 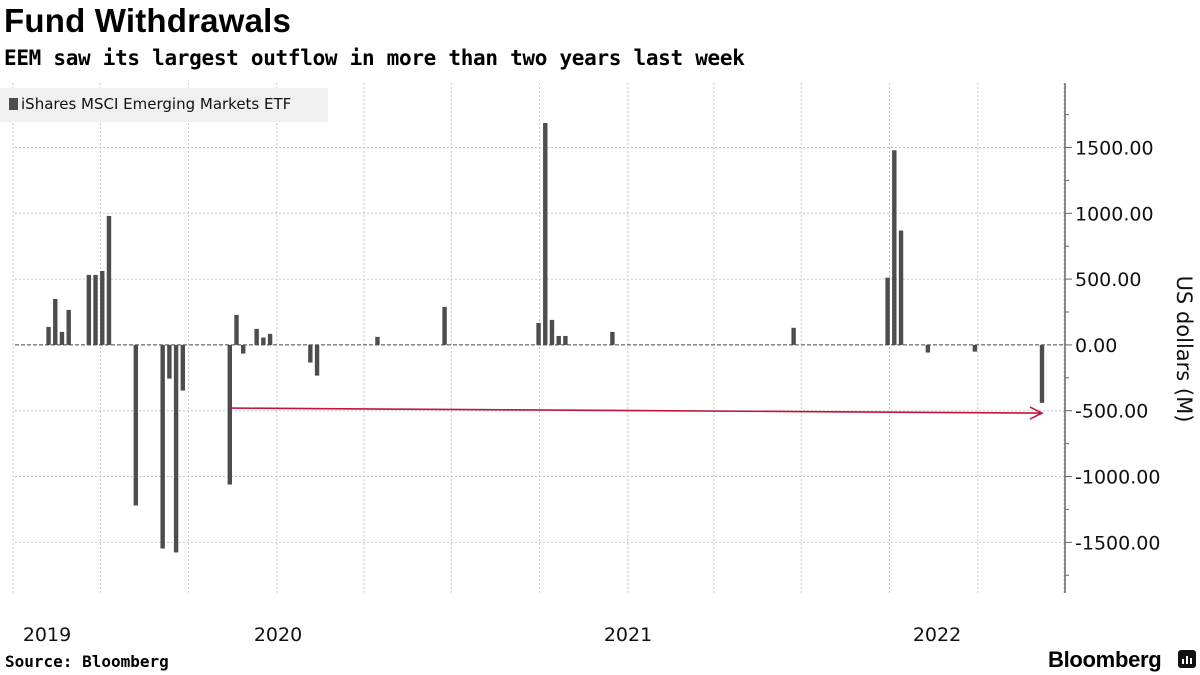 What do you see at coordinates (87, 661) in the screenshot?
I see `source-note: Source: Bloomberg` at bounding box center [87, 661].